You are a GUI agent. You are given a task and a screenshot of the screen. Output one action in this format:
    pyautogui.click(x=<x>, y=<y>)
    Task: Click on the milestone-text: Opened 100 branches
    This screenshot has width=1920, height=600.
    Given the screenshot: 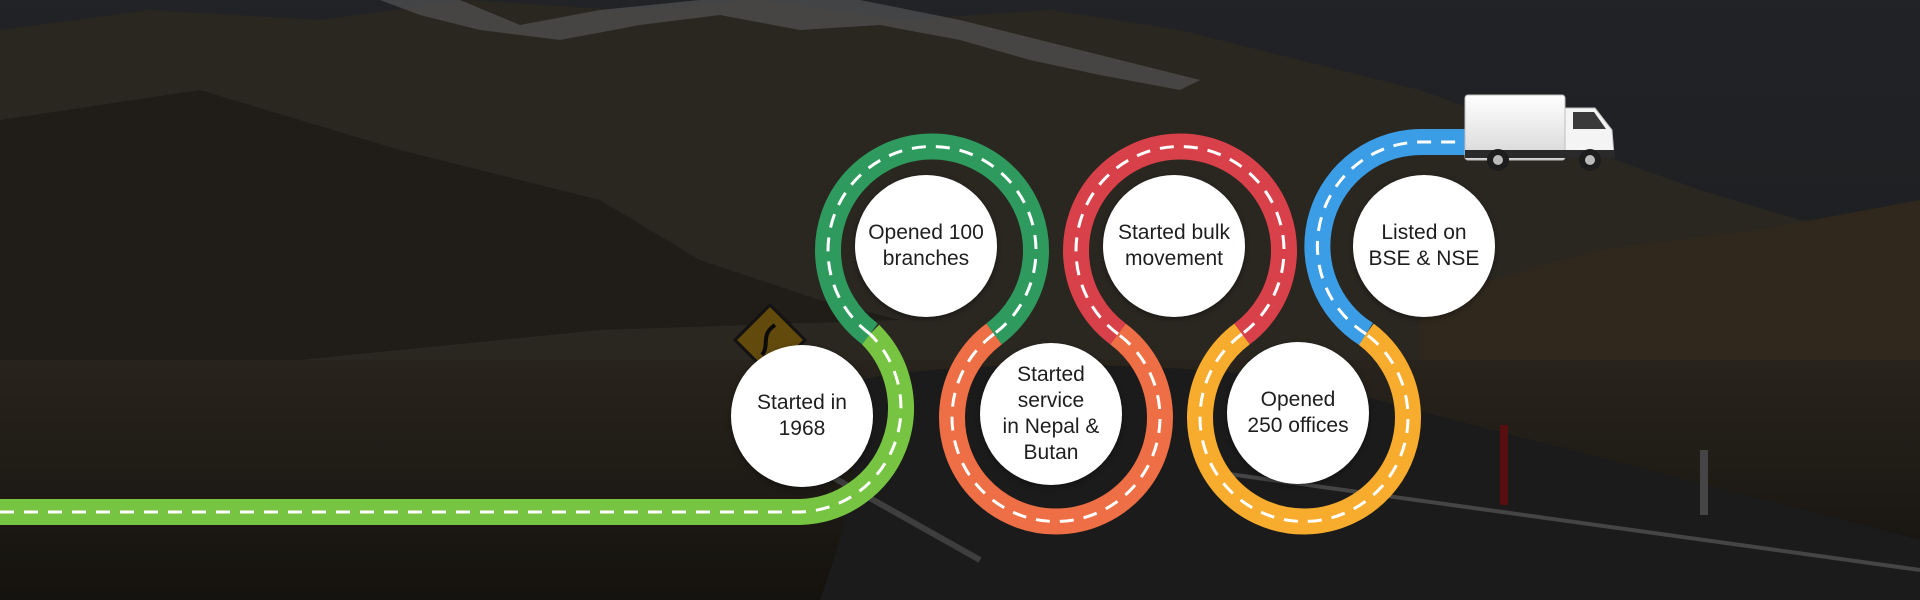 What is the action you would take?
    pyautogui.click(x=926, y=245)
    